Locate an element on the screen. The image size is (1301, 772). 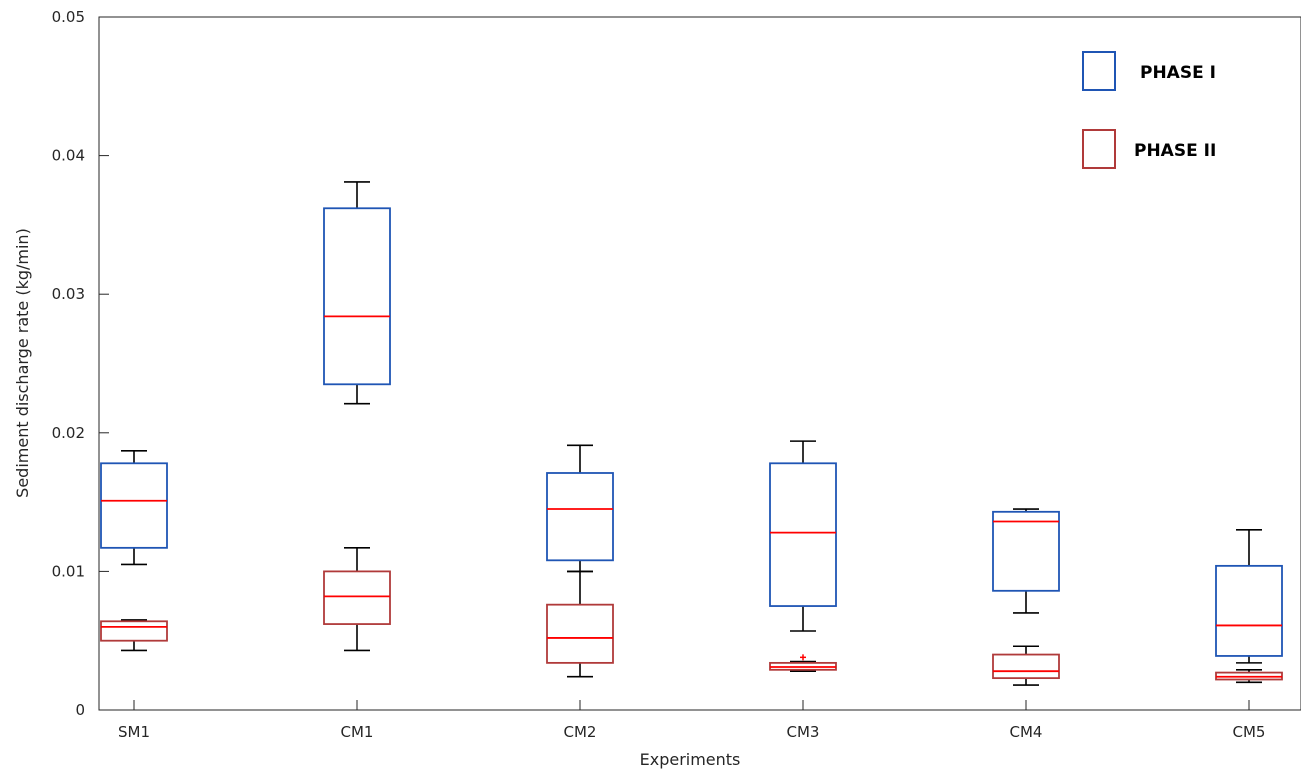
x-tick-label: CM5 is located at coordinates (1249, 732).